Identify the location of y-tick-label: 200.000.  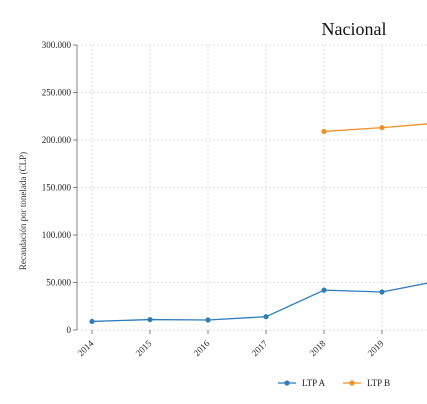
(57, 140).